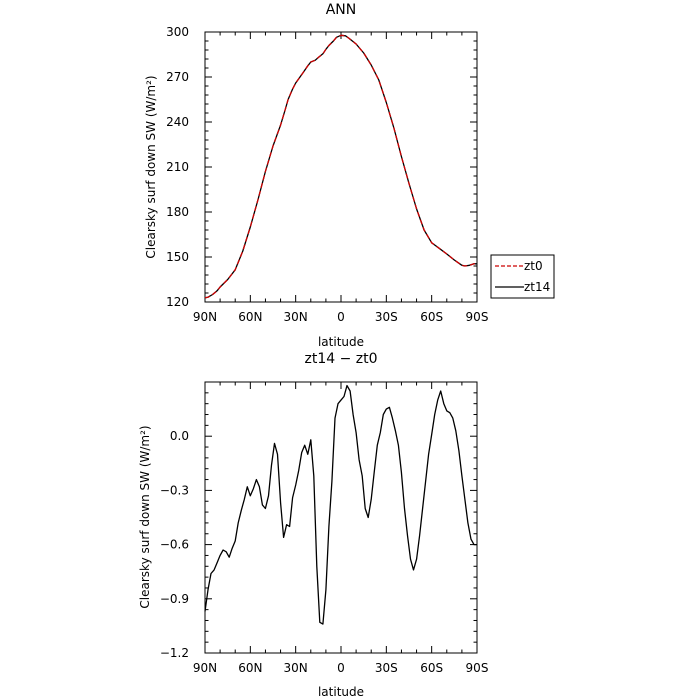 The width and height of the screenshot is (700, 700). What do you see at coordinates (179, 436) in the screenshot?
I see `y-tick-label: 0.0` at bounding box center [179, 436].